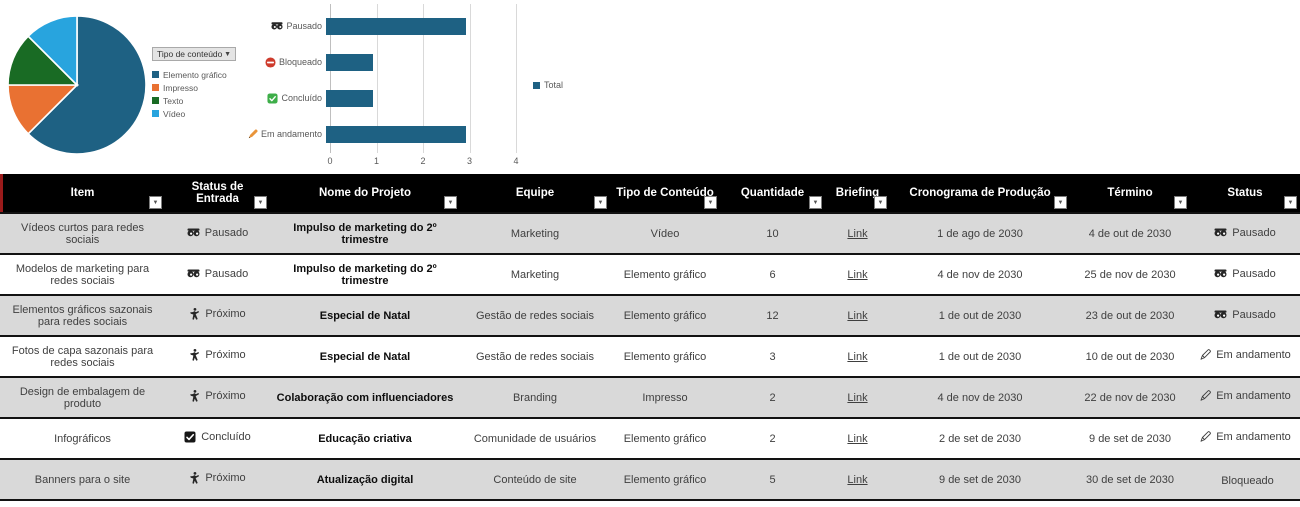 This screenshot has height=507, width=1300. Describe the element at coordinates (376, 161) in the screenshot. I see `axis-tick-label: 1` at that location.